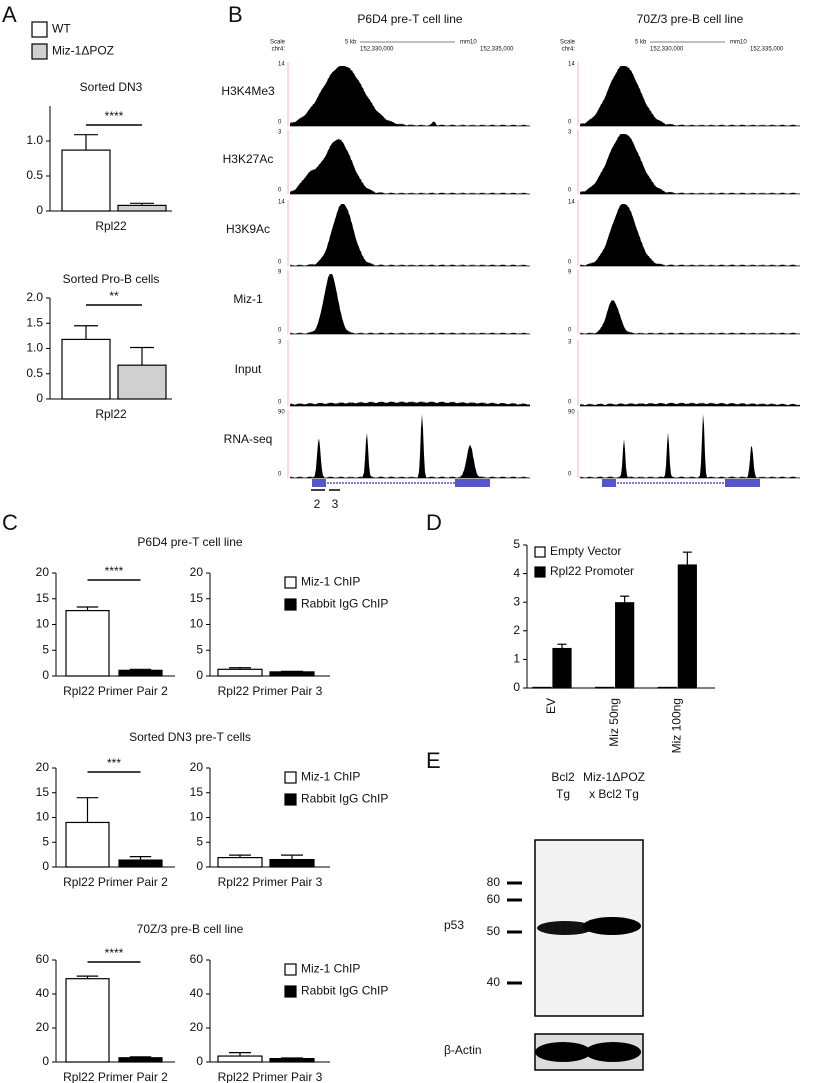  Describe the element at coordinates (609, 483) in the screenshot. I see `gene-exon` at that location.